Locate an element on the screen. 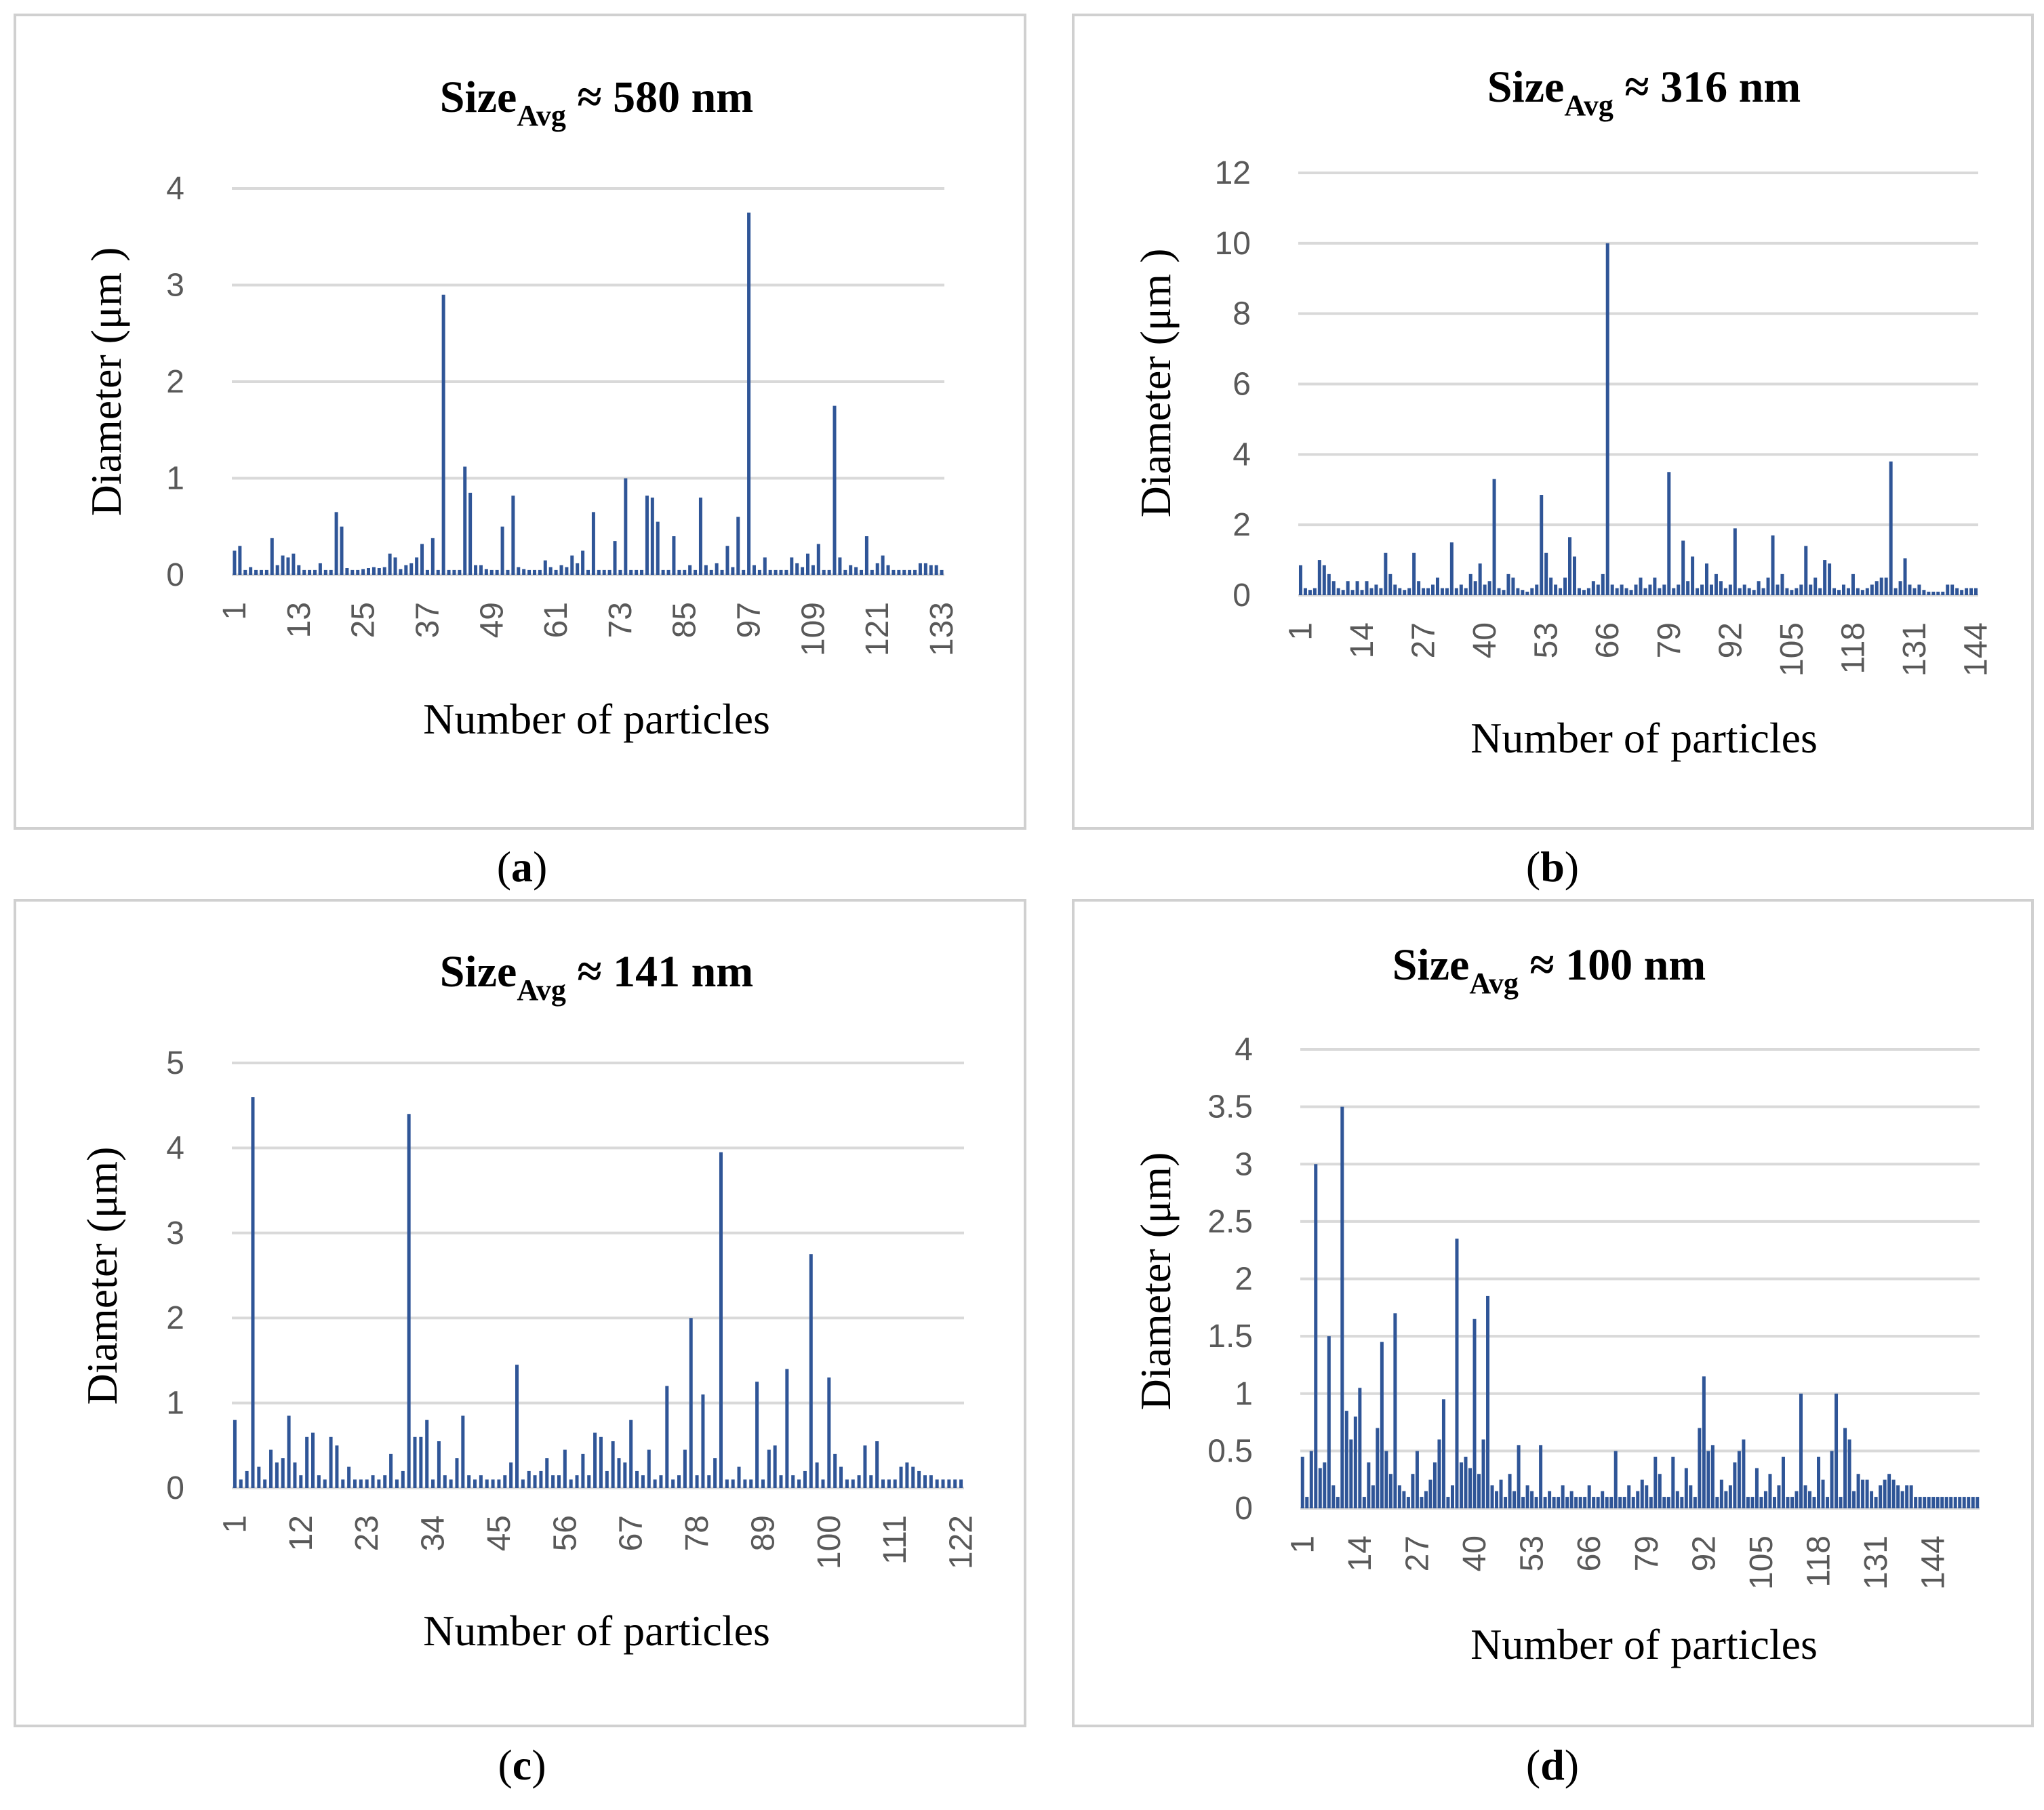 The height and width of the screenshot is (1810, 2044). x-tick-label: 97 is located at coordinates (749, 620).